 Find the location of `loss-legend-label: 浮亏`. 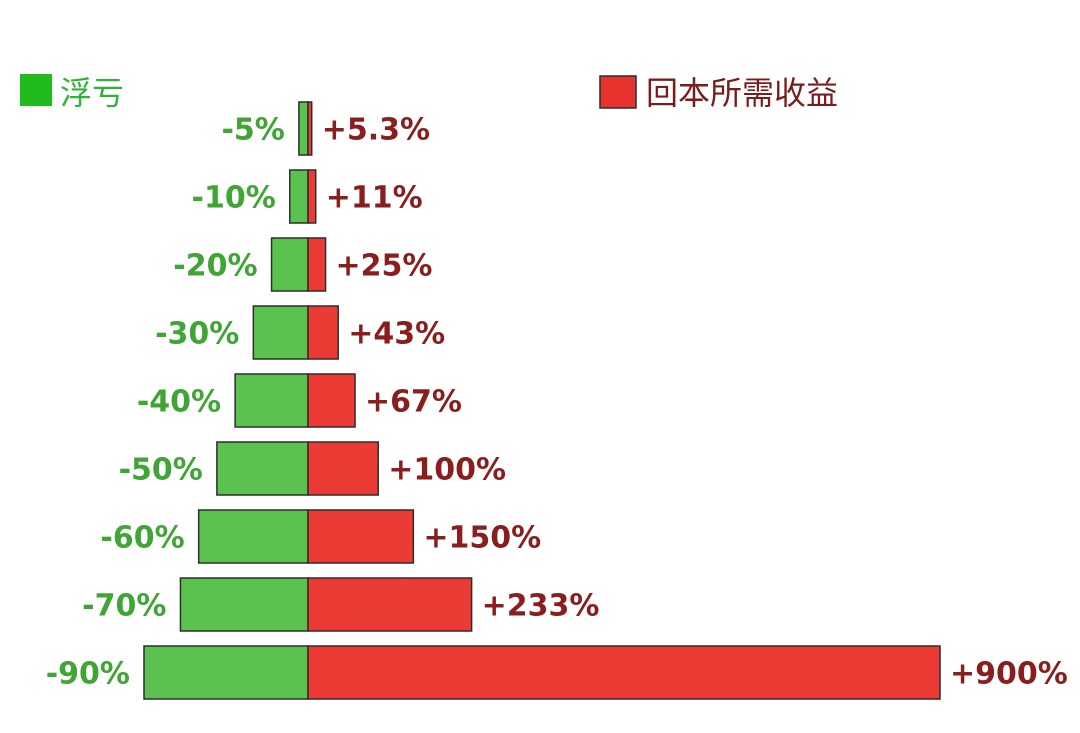

loss-legend-label: 浮亏 is located at coordinates (92, 93).